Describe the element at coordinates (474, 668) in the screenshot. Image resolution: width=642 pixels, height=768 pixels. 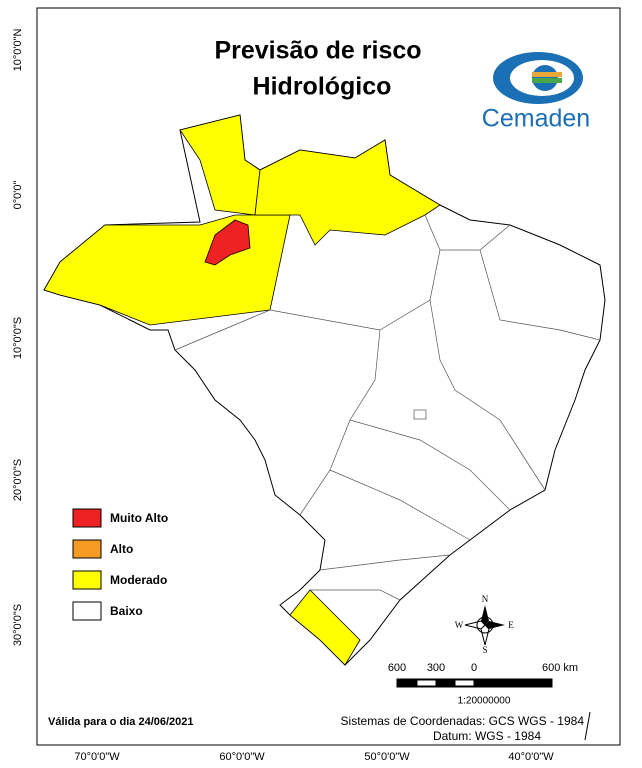
I see `scale-label: 0` at that location.